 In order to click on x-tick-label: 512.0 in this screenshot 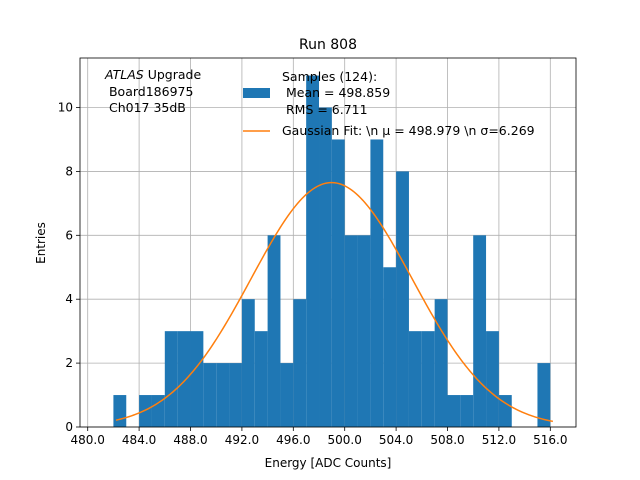, I will do `click(499, 440)`.